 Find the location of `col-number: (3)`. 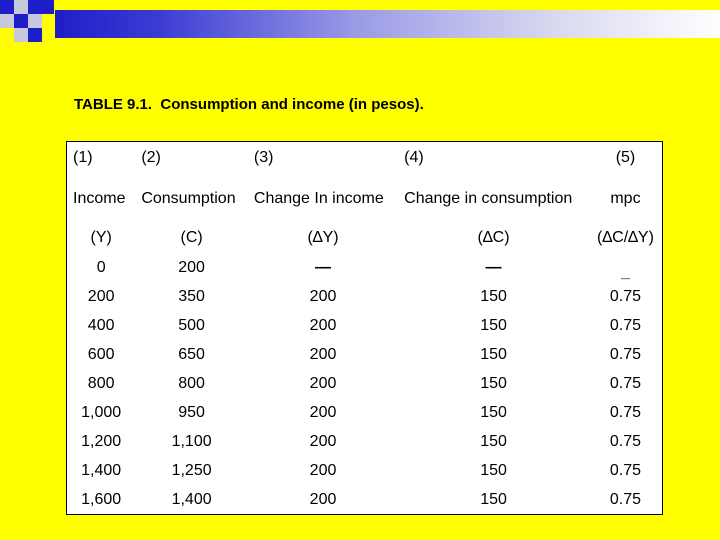

col-number: (3) is located at coordinates (263, 157).